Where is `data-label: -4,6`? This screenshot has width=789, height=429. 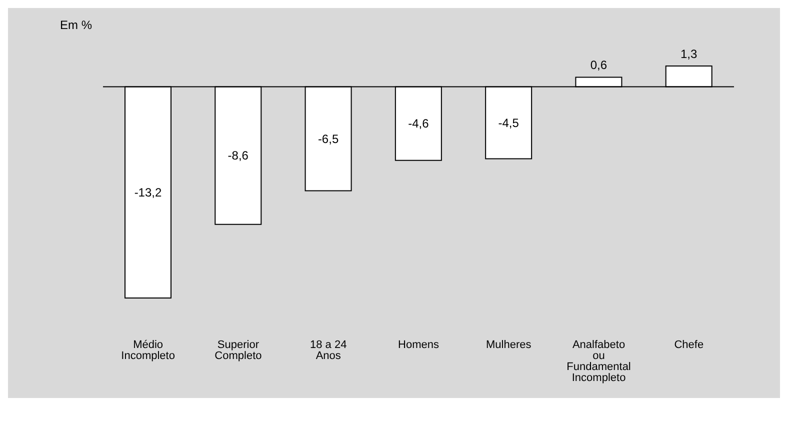
data-label: -4,6 is located at coordinates (419, 123).